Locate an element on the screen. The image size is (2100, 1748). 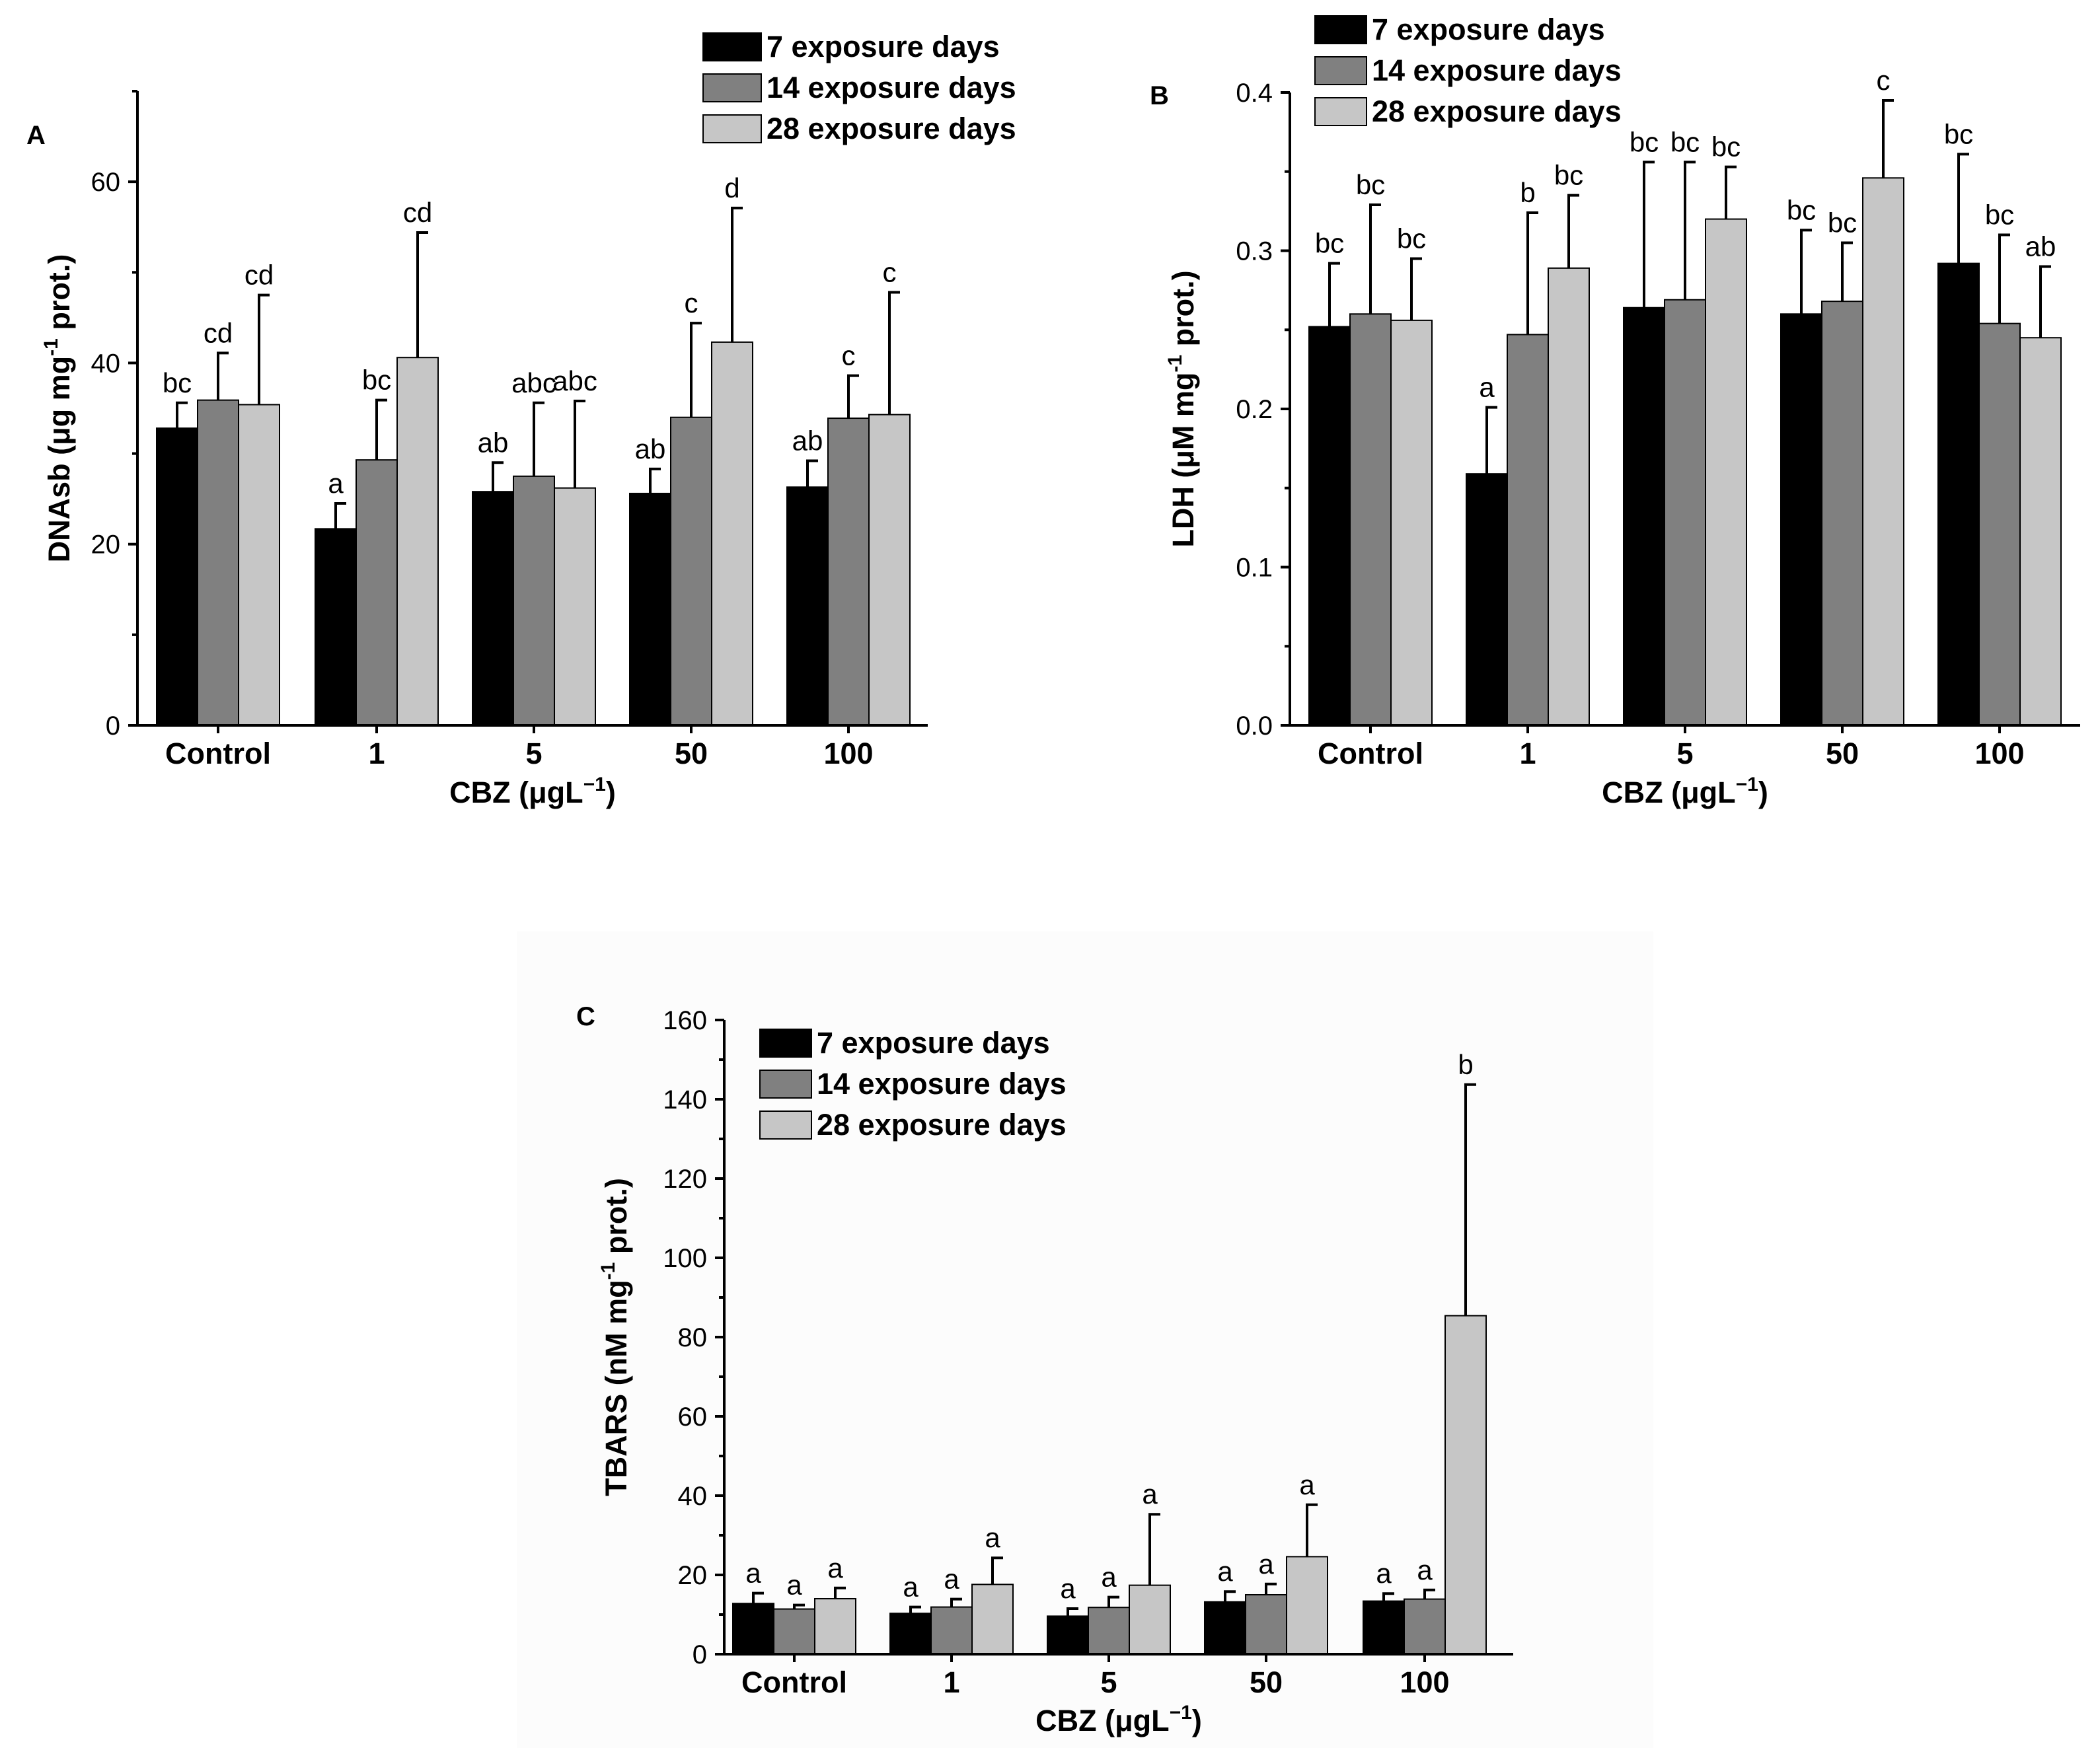
panel-a-x-category-label: Control is located at coordinates (218, 754).